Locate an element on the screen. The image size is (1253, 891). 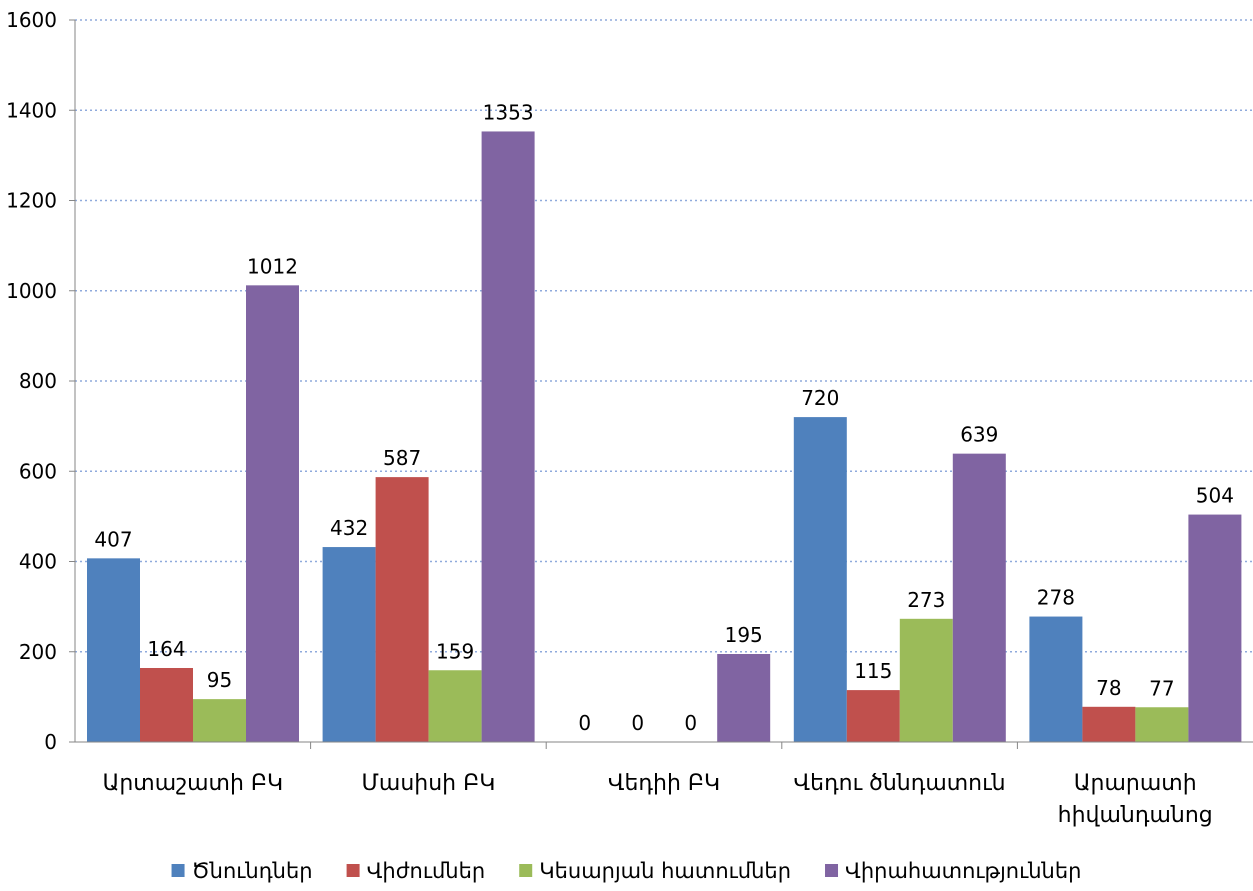
legend-label: Ծնունդներ is located at coordinates (252, 871).